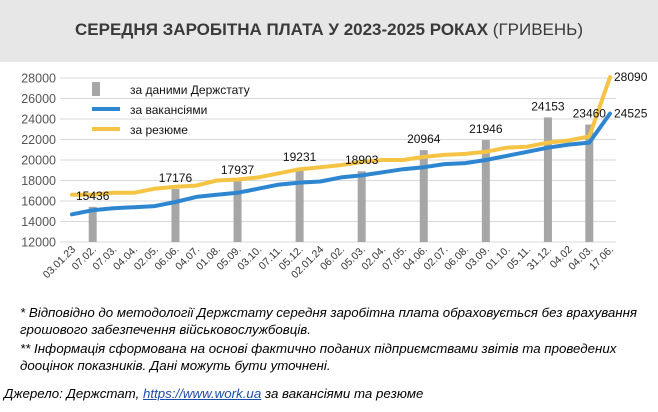 The height and width of the screenshot is (412, 658). What do you see at coordinates (93, 196) in the screenshot?
I see `bar-value-label: 15436` at bounding box center [93, 196].